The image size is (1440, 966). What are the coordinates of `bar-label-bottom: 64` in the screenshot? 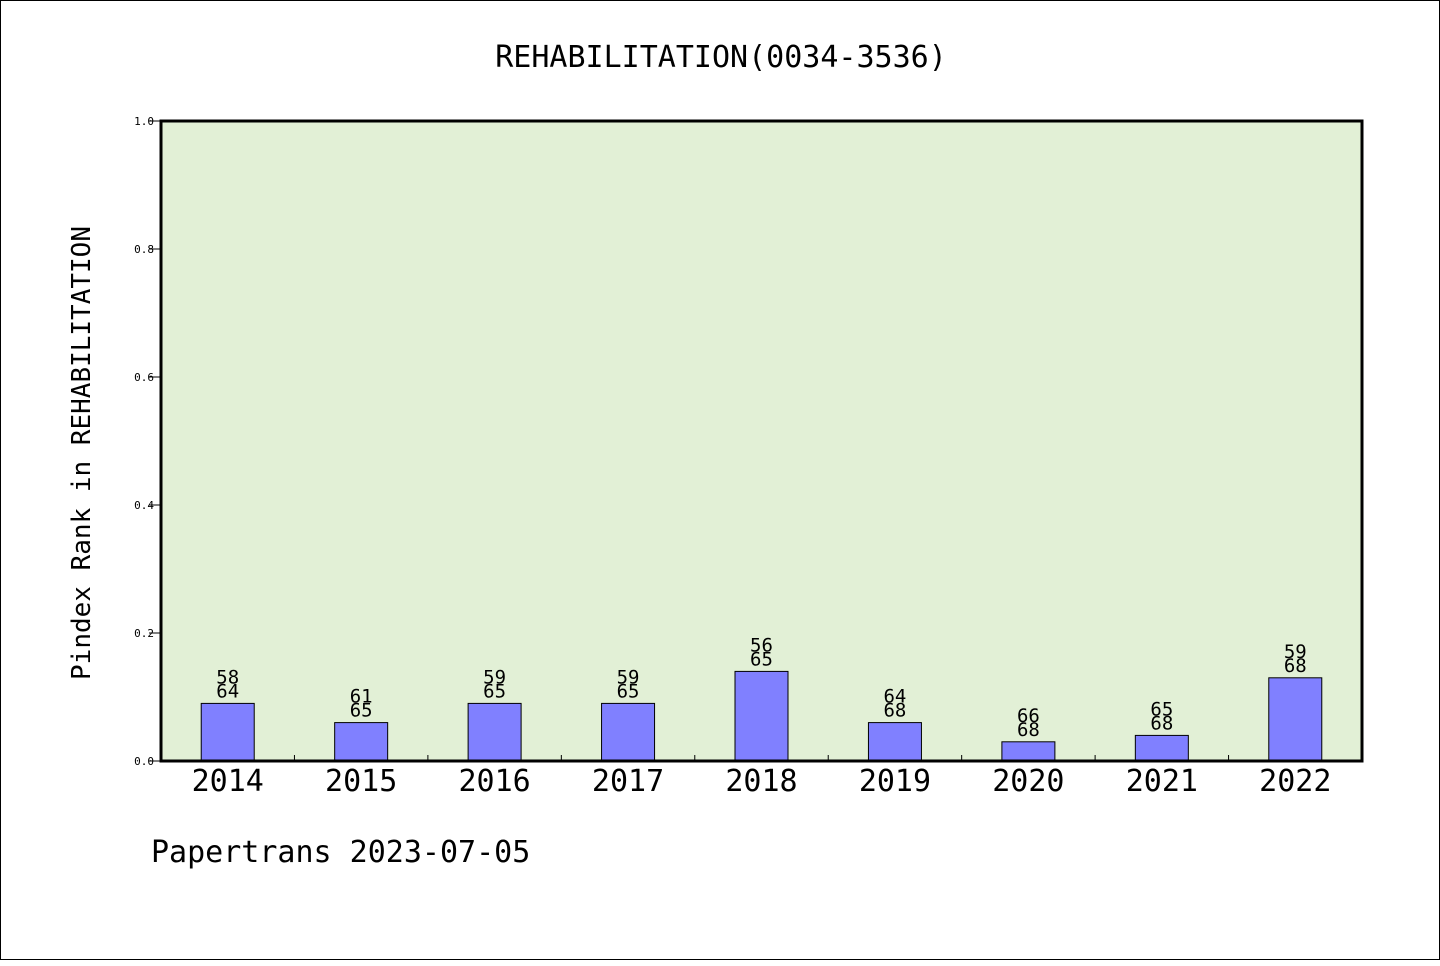 It's located at (227, 691).